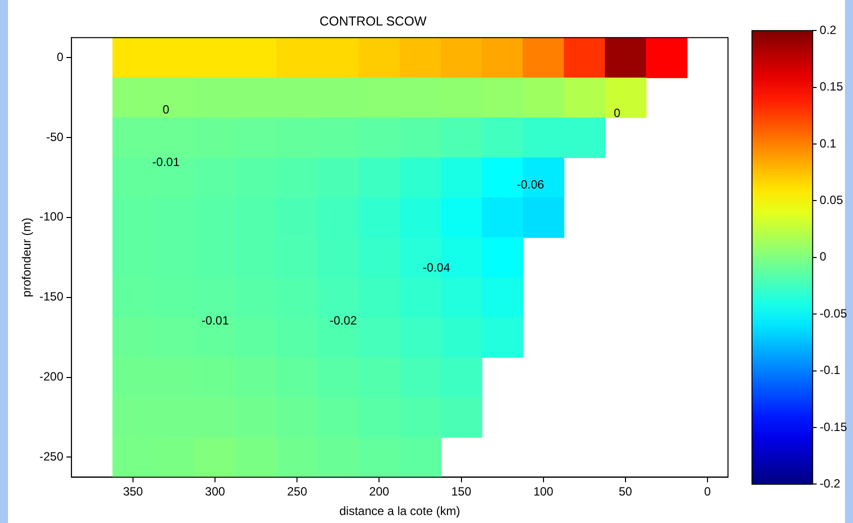 The width and height of the screenshot is (853, 523). I want to click on chart-title: CONTROL SCOW, so click(373, 20).